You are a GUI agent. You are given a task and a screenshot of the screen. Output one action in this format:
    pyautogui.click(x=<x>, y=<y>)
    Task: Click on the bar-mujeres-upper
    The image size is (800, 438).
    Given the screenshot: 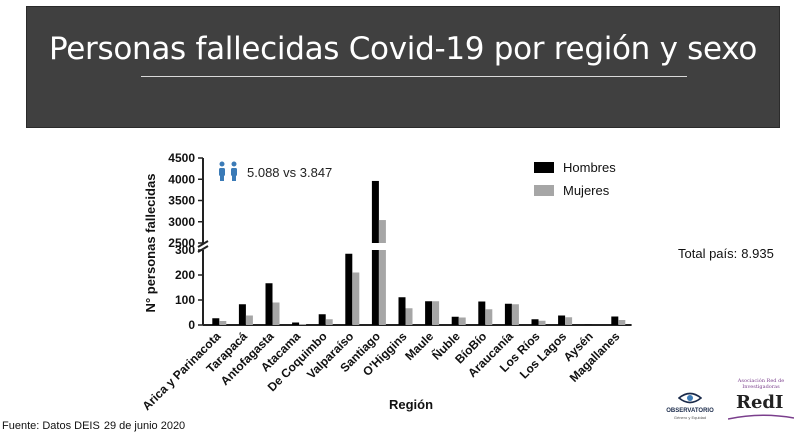 What is the action you would take?
    pyautogui.click(x=382, y=231)
    